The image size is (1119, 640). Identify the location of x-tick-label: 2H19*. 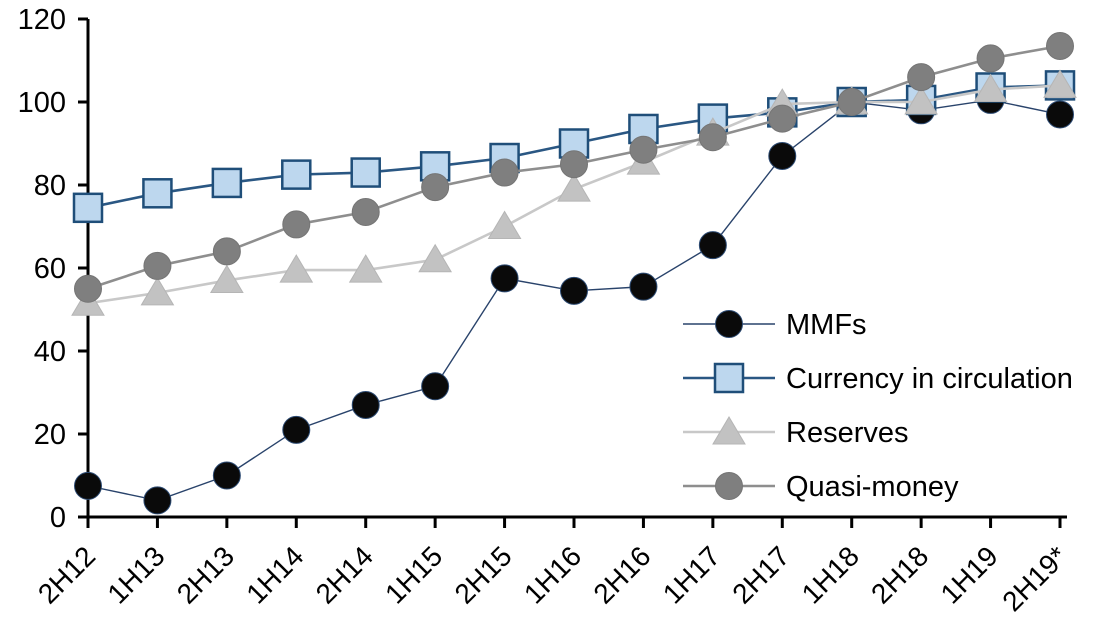
(1034, 578).